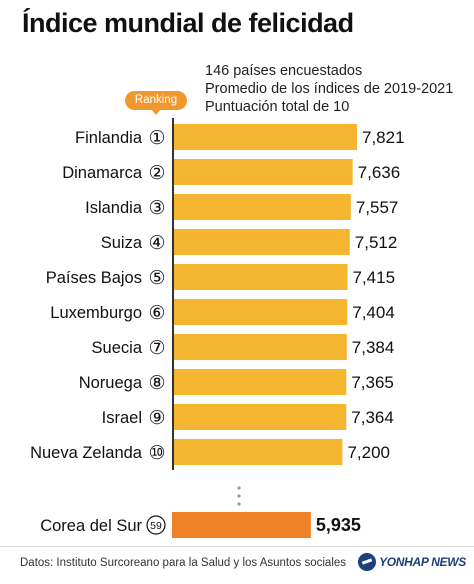  I want to click on category-label: Suiza, so click(122, 243).